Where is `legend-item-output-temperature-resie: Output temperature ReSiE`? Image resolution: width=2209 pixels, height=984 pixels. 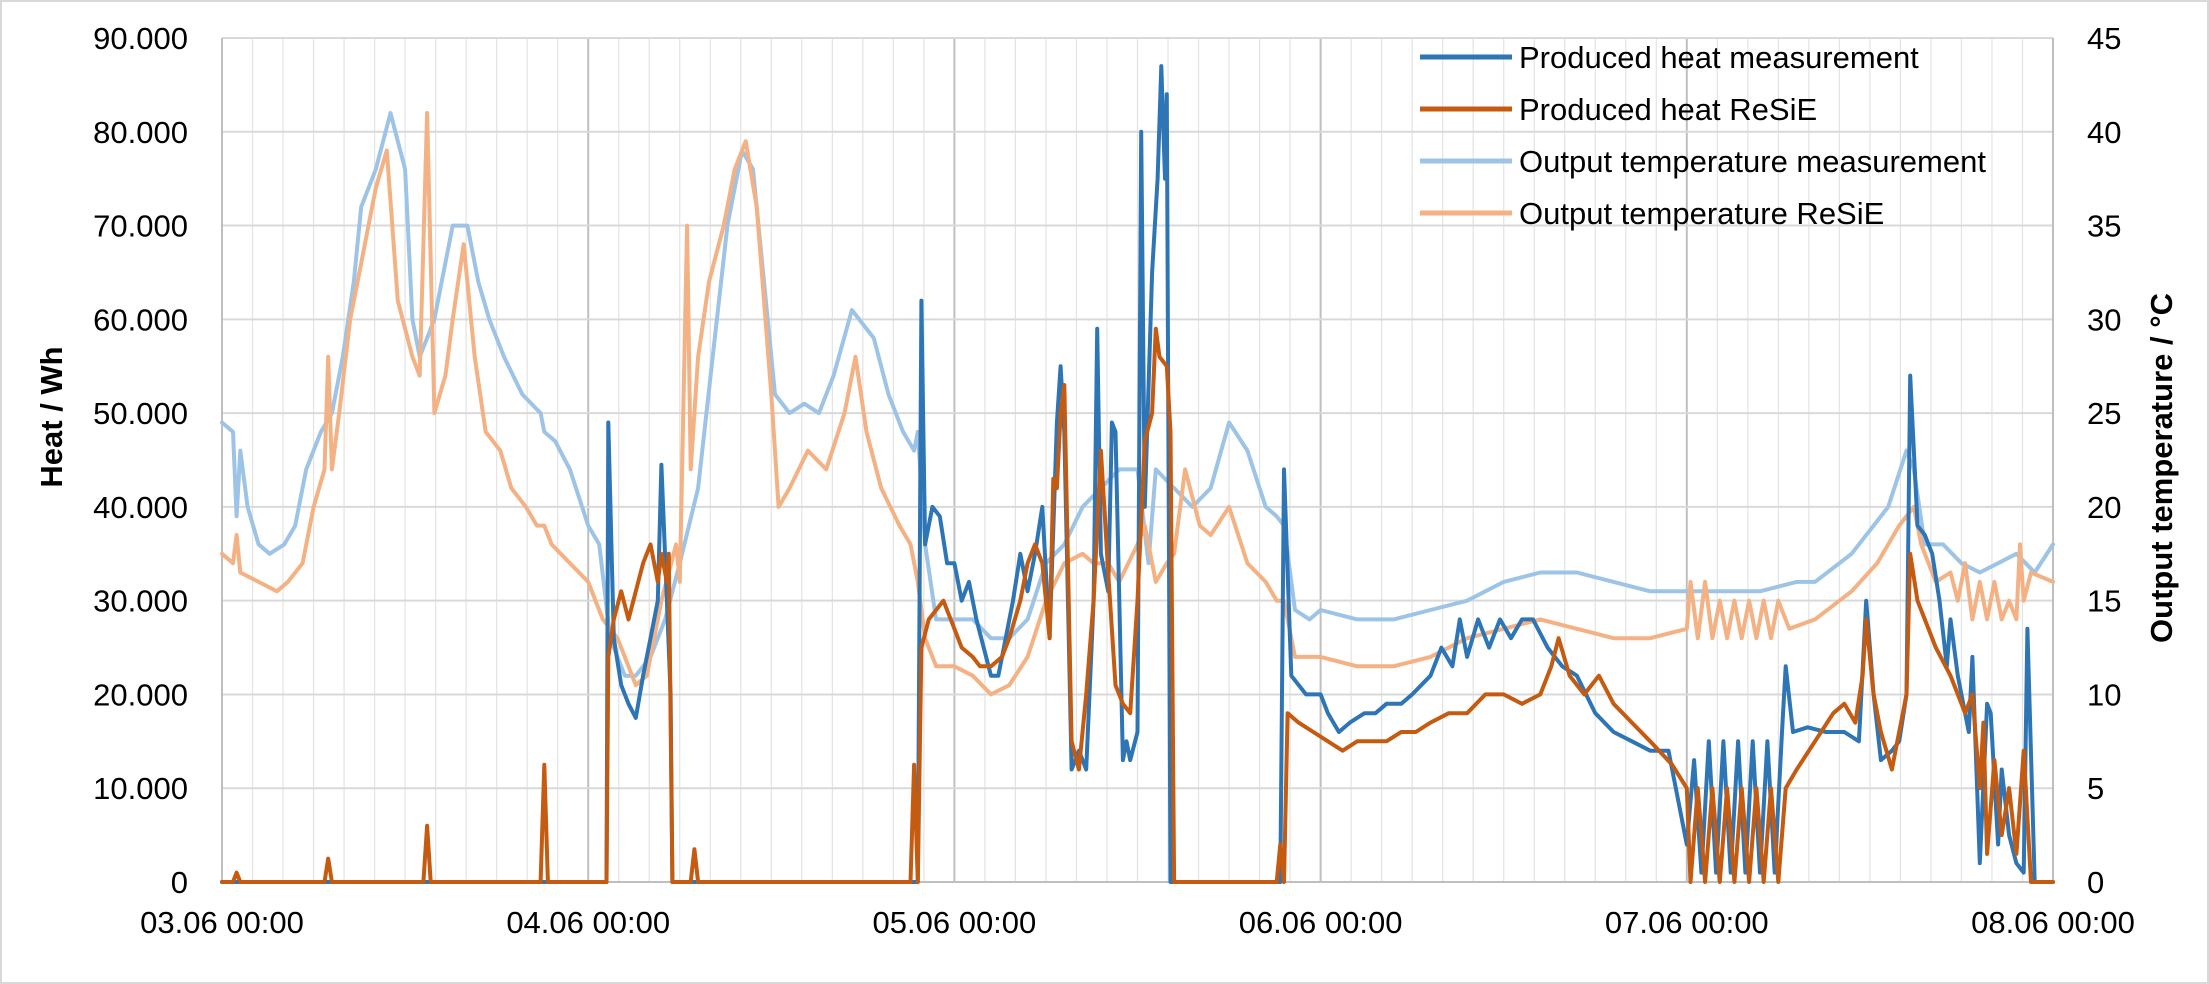
legend-item-output-temperature-resie: Output temperature ReSiE is located at coordinates (1652, 213).